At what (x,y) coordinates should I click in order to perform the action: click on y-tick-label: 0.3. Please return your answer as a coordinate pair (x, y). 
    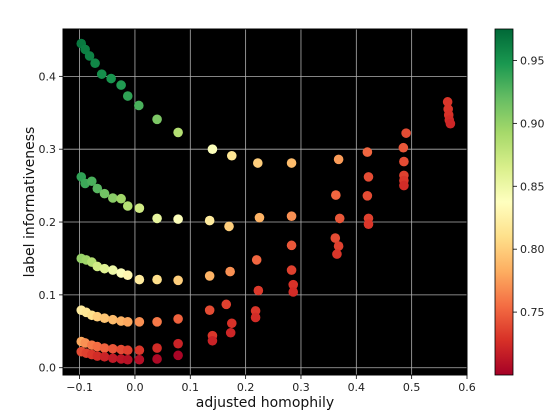
    Looking at the image, I should click on (48, 149).